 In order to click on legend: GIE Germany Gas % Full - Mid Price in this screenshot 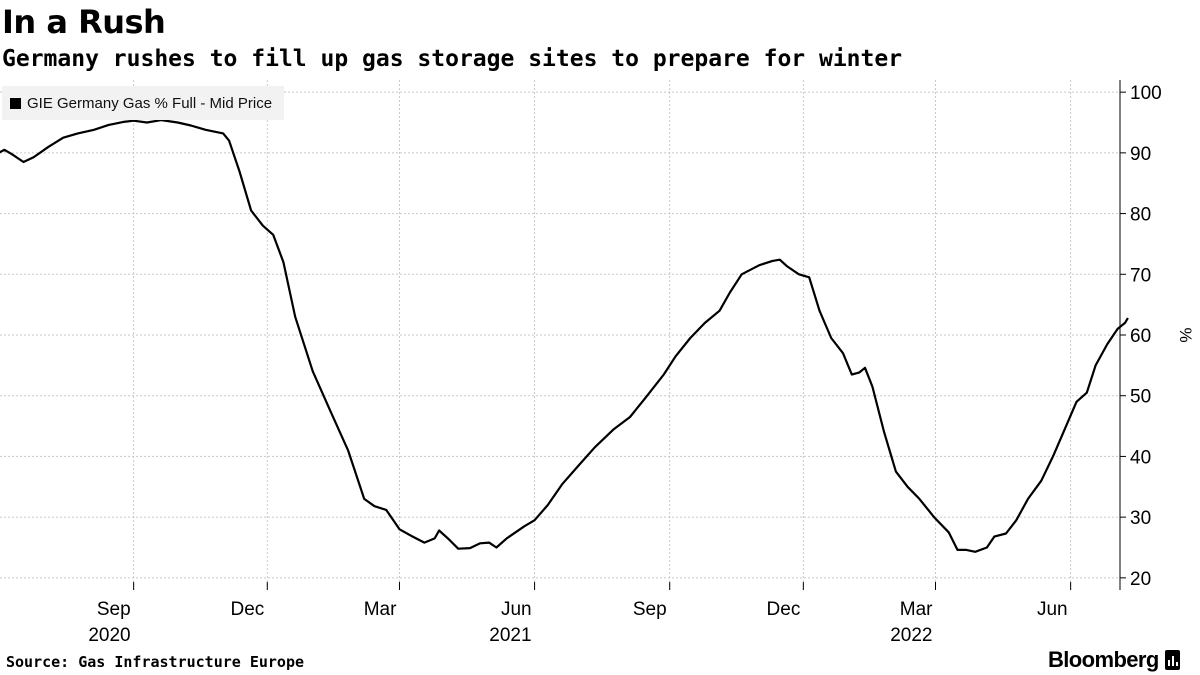, I will do `click(143, 103)`.